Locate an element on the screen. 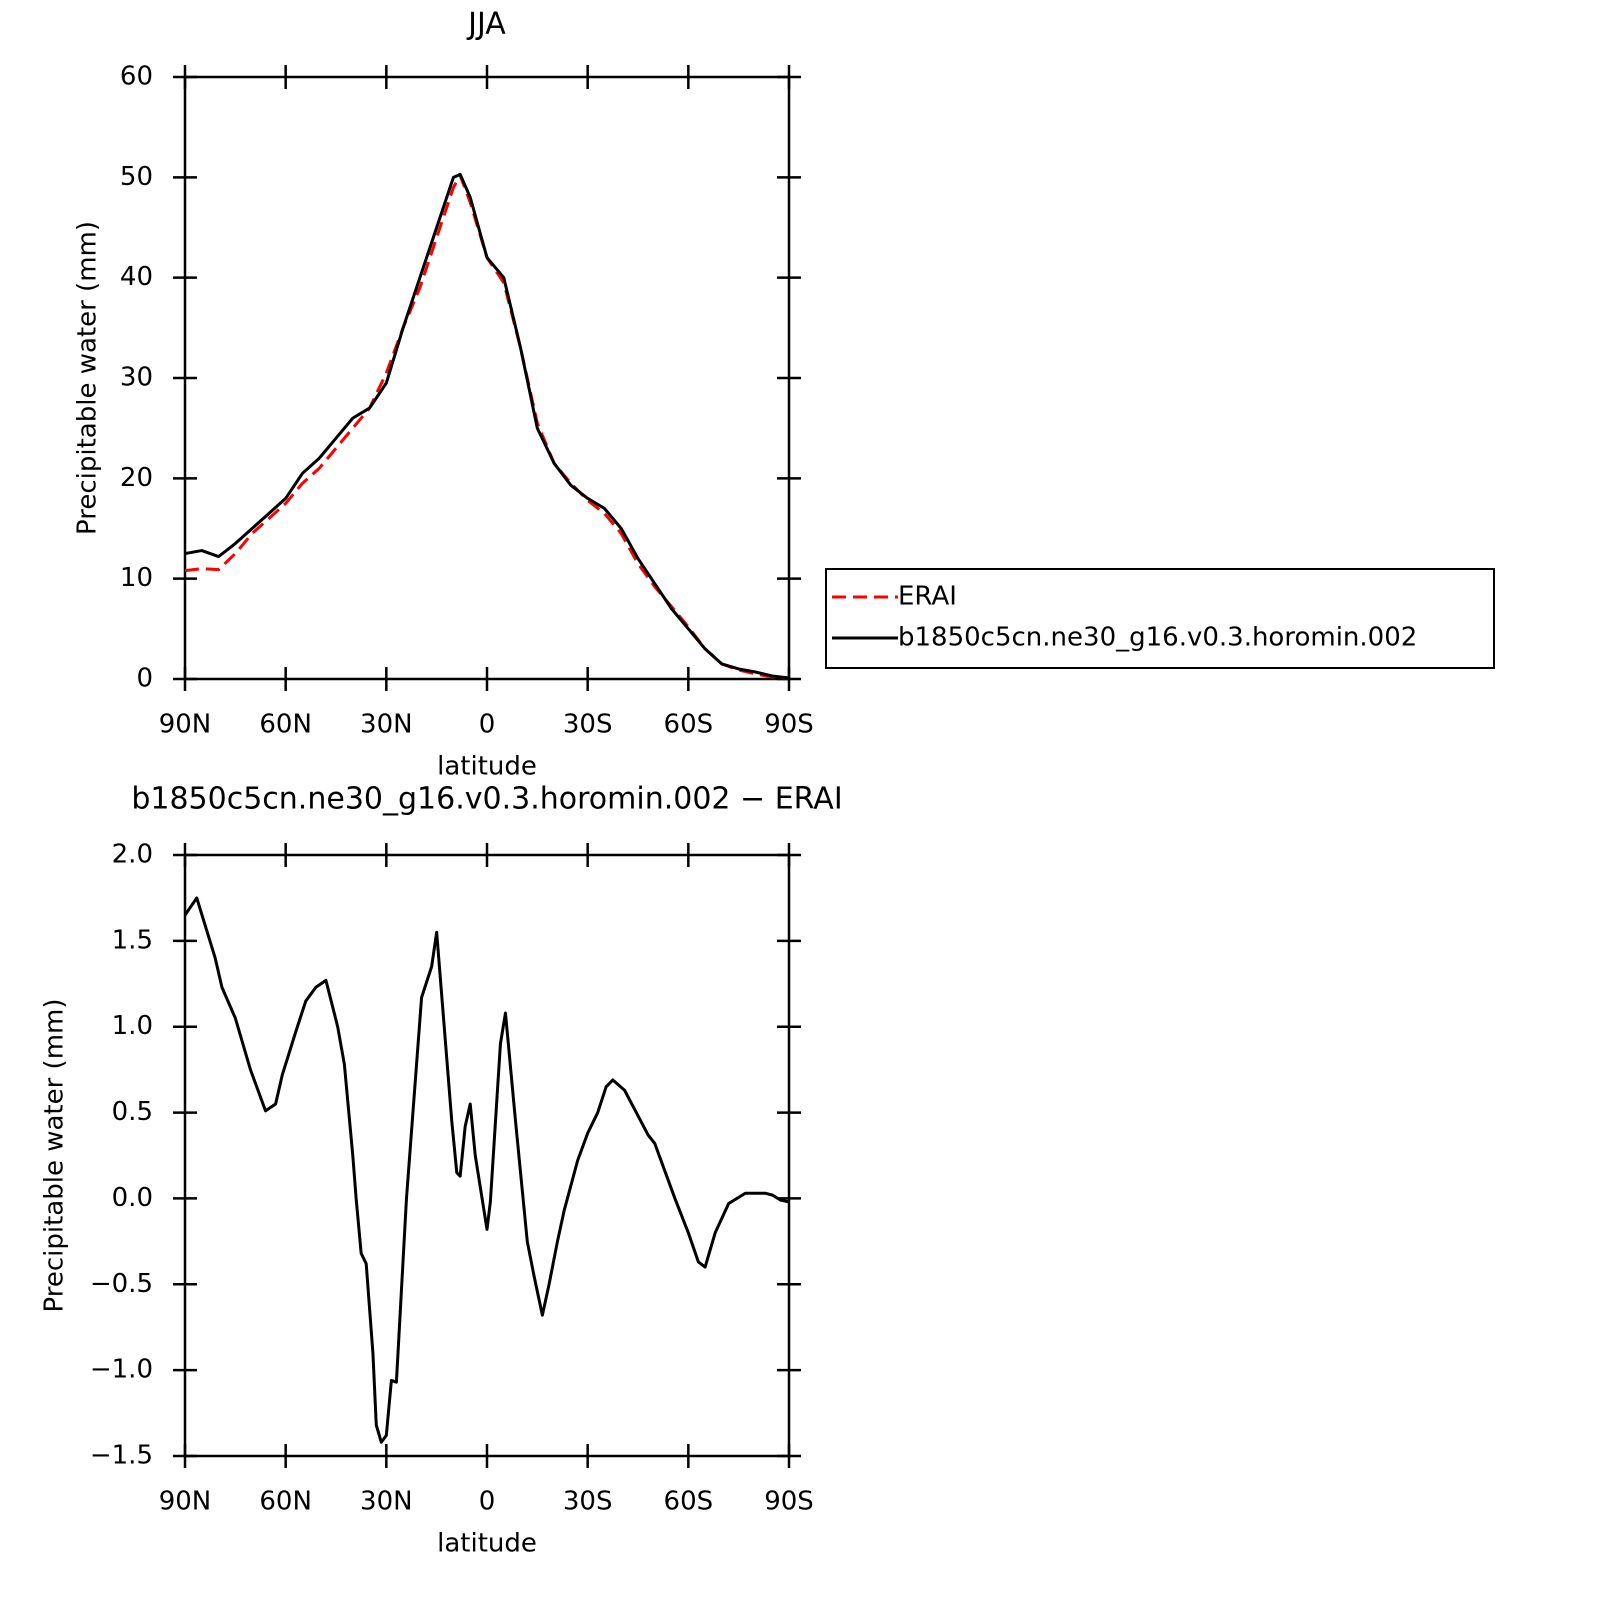 The image size is (1616, 1613). y-tick-label: 20 is located at coordinates (136, 478).